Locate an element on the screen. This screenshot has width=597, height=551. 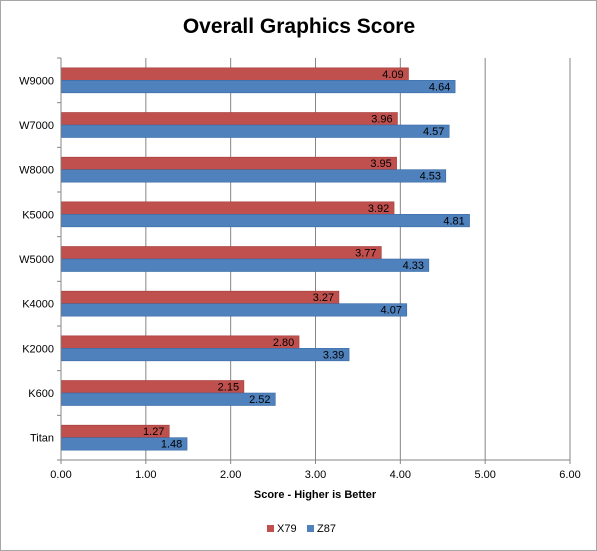
data-label-z87: 4.07 is located at coordinates (391, 311).